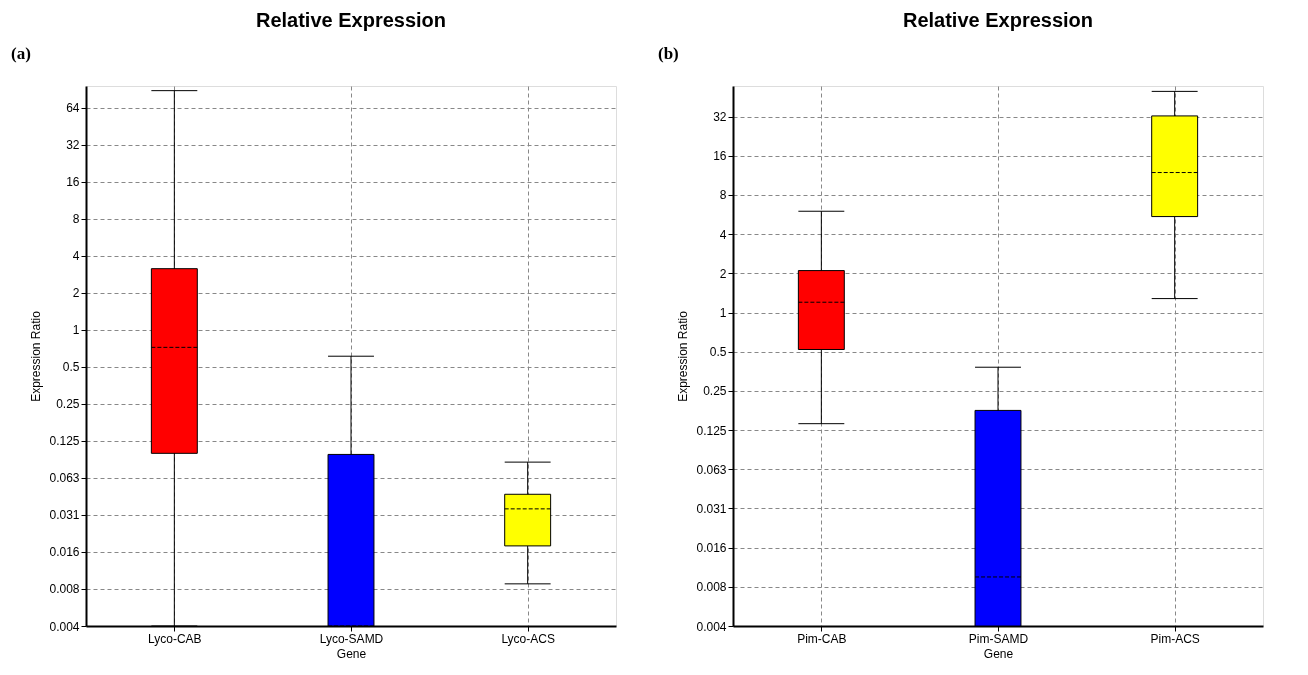  What do you see at coordinates (998, 638) in the screenshot?
I see `x-tick-label: Pim-SAMD` at bounding box center [998, 638].